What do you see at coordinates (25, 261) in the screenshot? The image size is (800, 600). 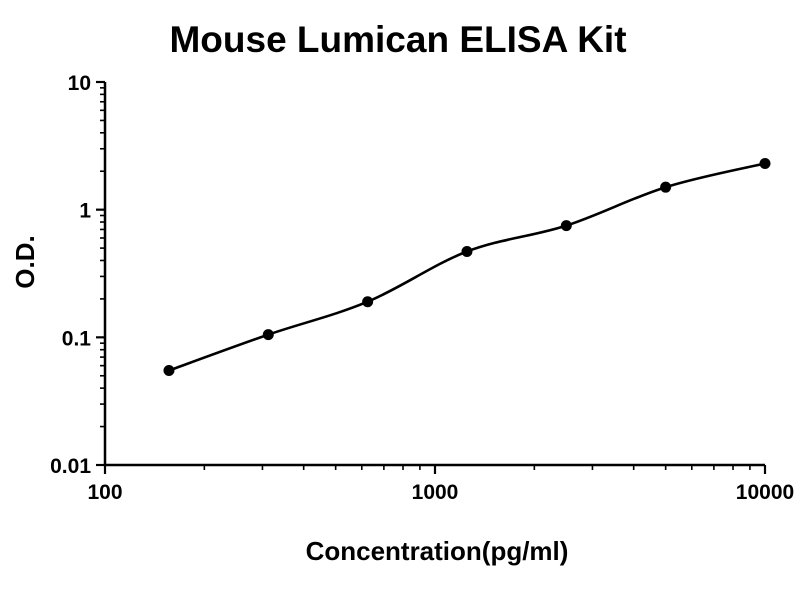 I see `y-axis-label: O.D.` at bounding box center [25, 261].